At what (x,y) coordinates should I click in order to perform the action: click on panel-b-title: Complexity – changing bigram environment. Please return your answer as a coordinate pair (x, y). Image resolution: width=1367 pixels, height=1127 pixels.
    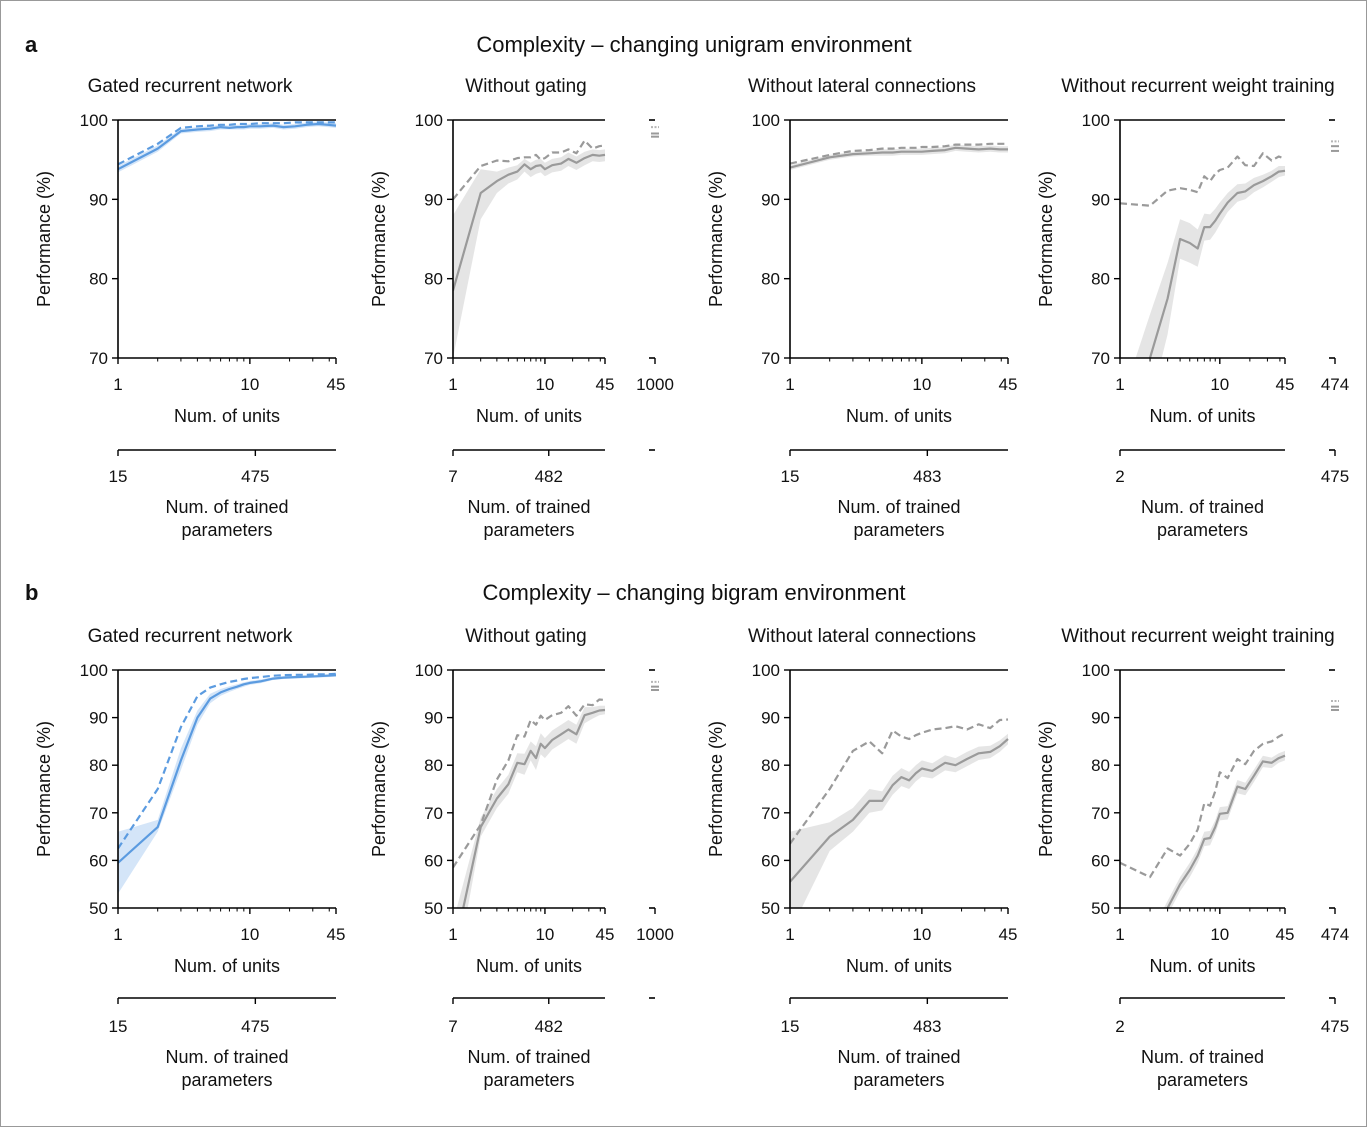
    Looking at the image, I should click on (693, 592).